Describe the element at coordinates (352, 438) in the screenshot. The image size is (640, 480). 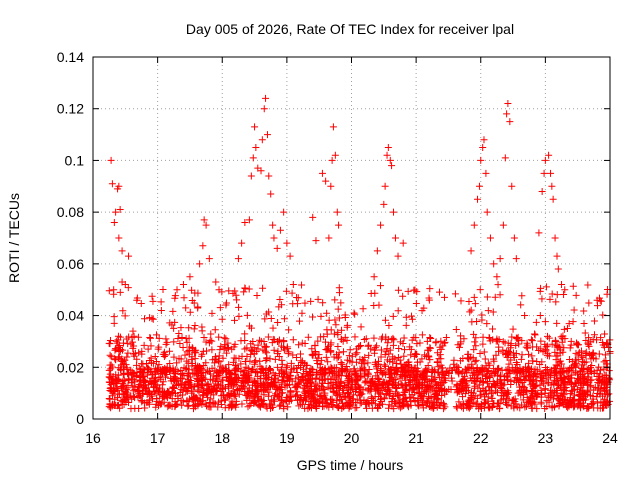
I see `x-tick-label: 20` at that location.